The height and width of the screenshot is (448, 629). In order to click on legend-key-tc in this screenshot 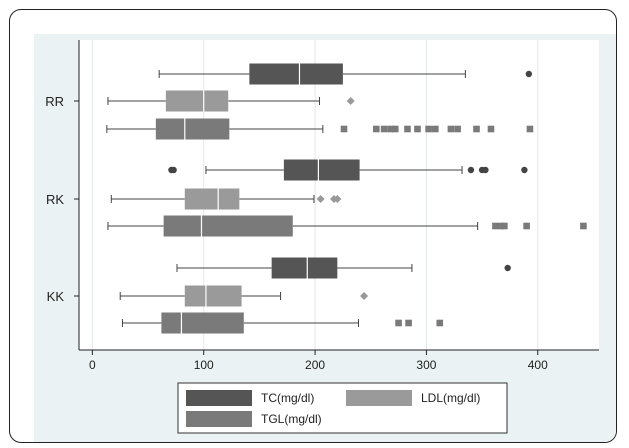, I will do `click(219, 398)`.